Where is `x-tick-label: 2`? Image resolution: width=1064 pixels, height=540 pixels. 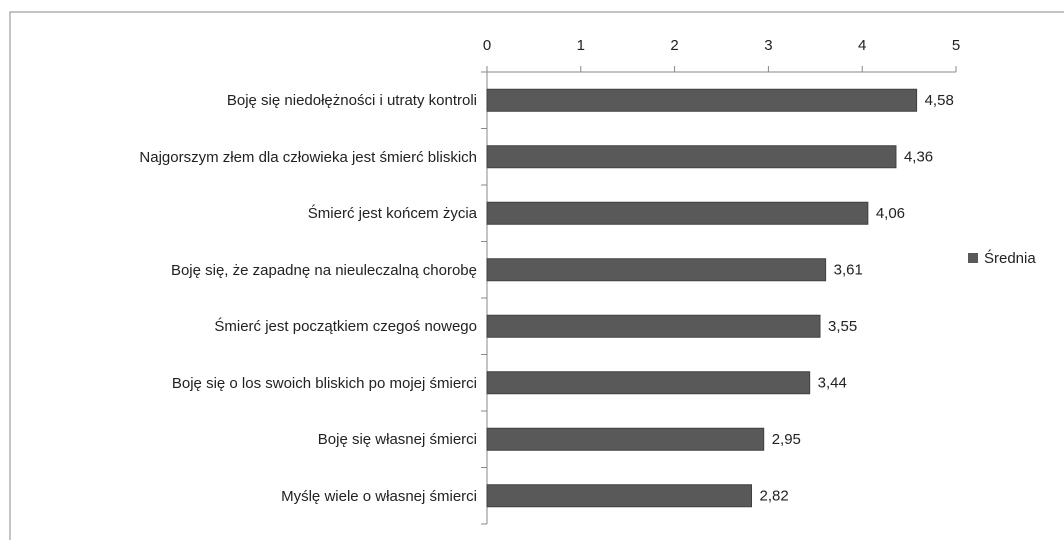
x-tick-label: 2 is located at coordinates (674, 45).